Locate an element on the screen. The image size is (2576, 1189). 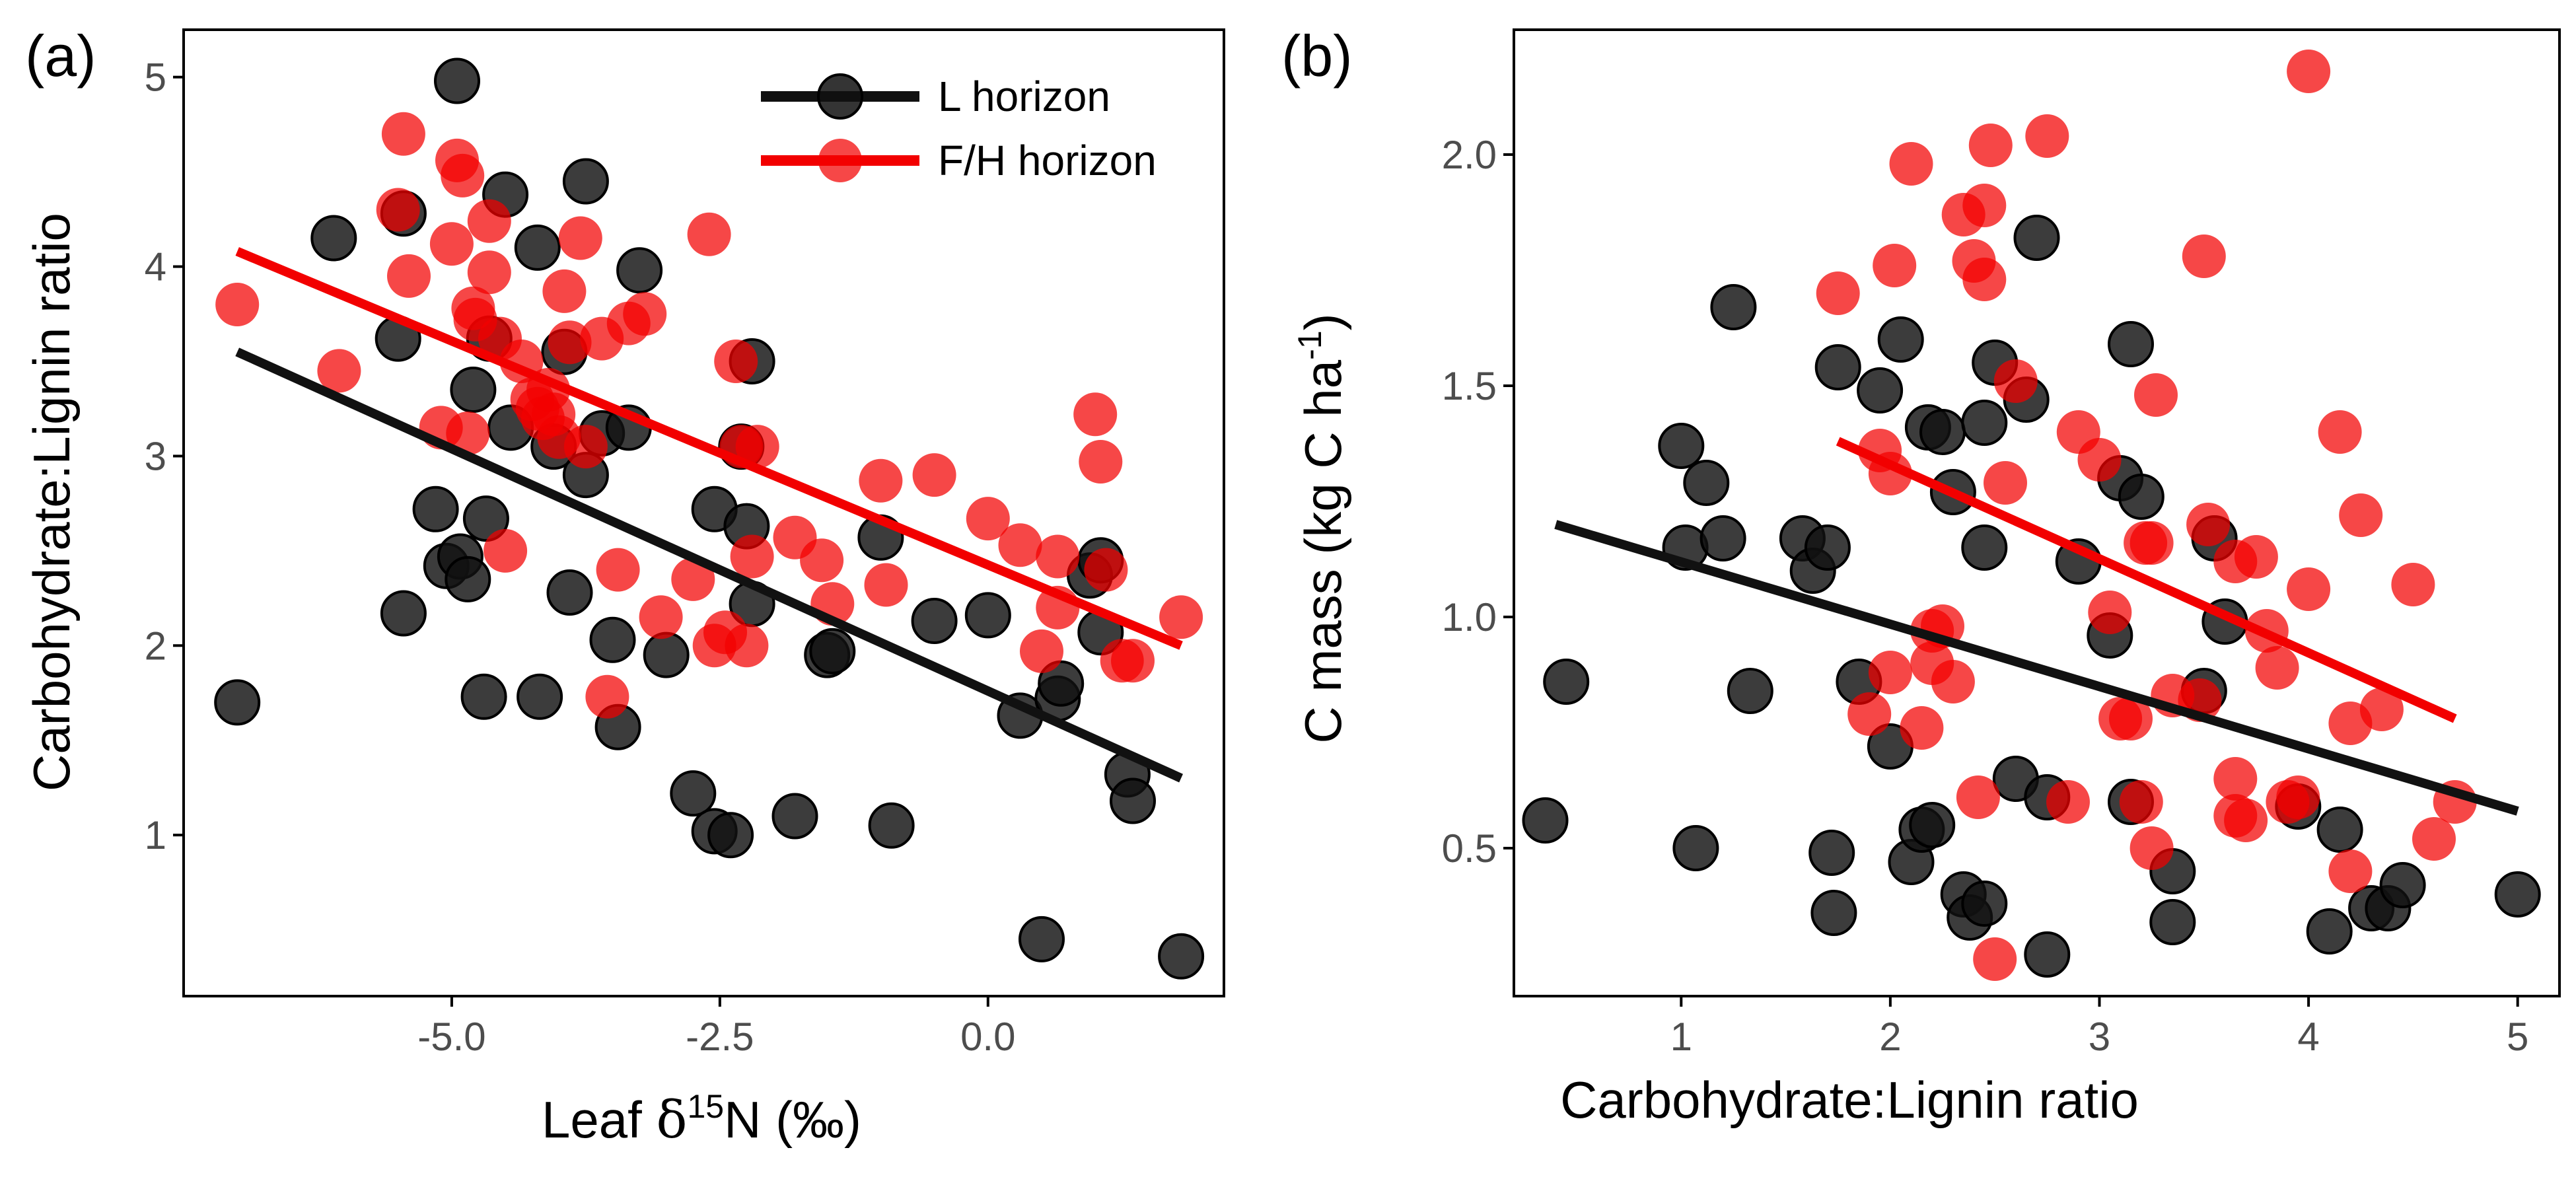
x-tick-label: 5 is located at coordinates (2518, 1037).